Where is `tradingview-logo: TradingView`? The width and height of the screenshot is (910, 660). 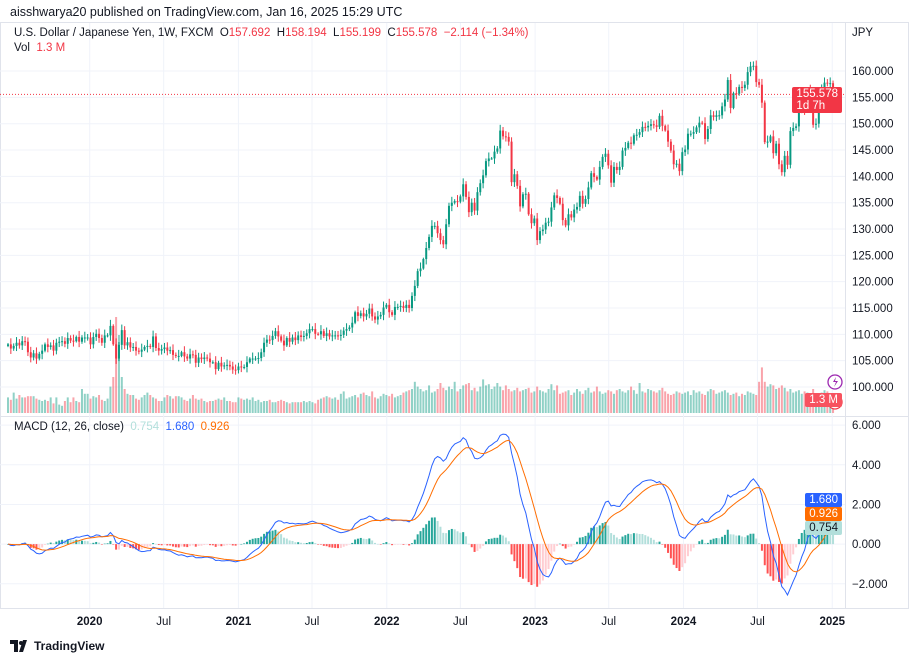 tradingview-logo: TradingView is located at coordinates (57, 646).